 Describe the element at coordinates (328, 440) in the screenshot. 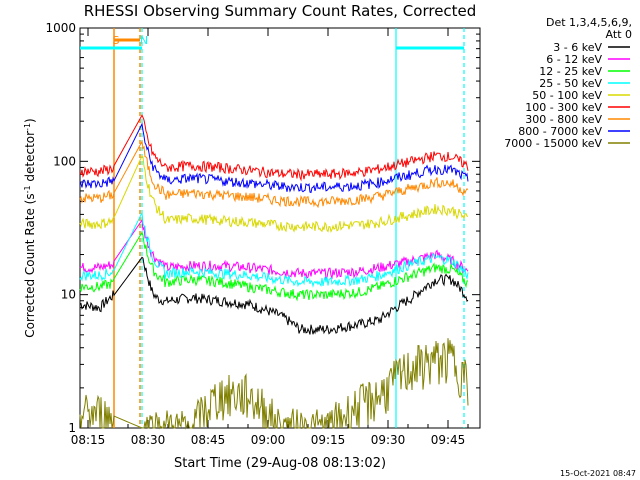

I see `x-tick-label: 09:15` at that location.